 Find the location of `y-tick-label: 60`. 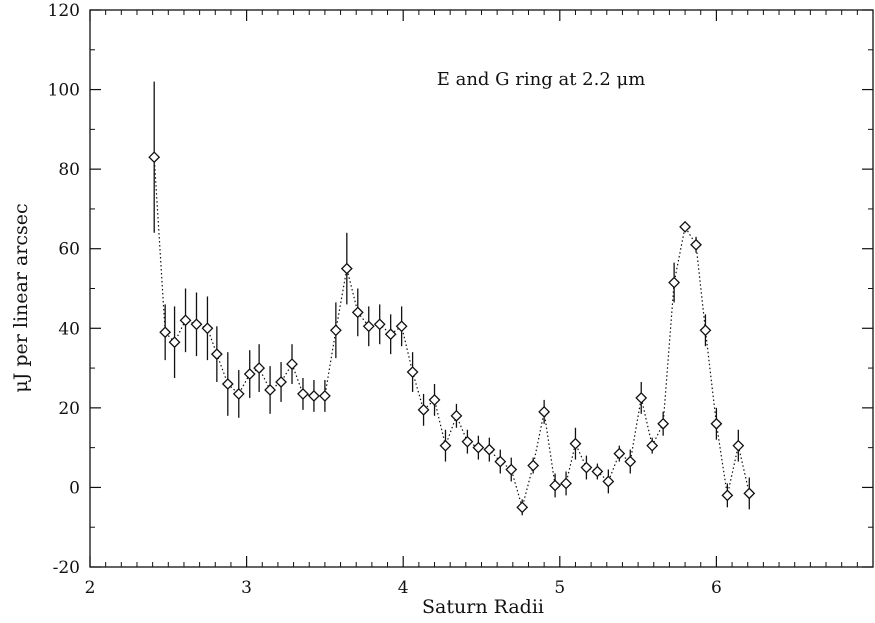

y-tick-label: 60 is located at coordinates (69, 250).